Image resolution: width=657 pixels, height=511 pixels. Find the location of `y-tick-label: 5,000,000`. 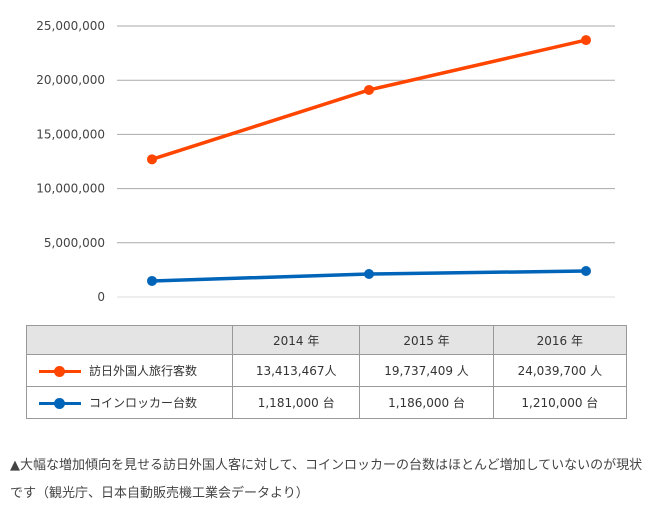

y-tick-label: 5,000,000 is located at coordinates (74, 243).